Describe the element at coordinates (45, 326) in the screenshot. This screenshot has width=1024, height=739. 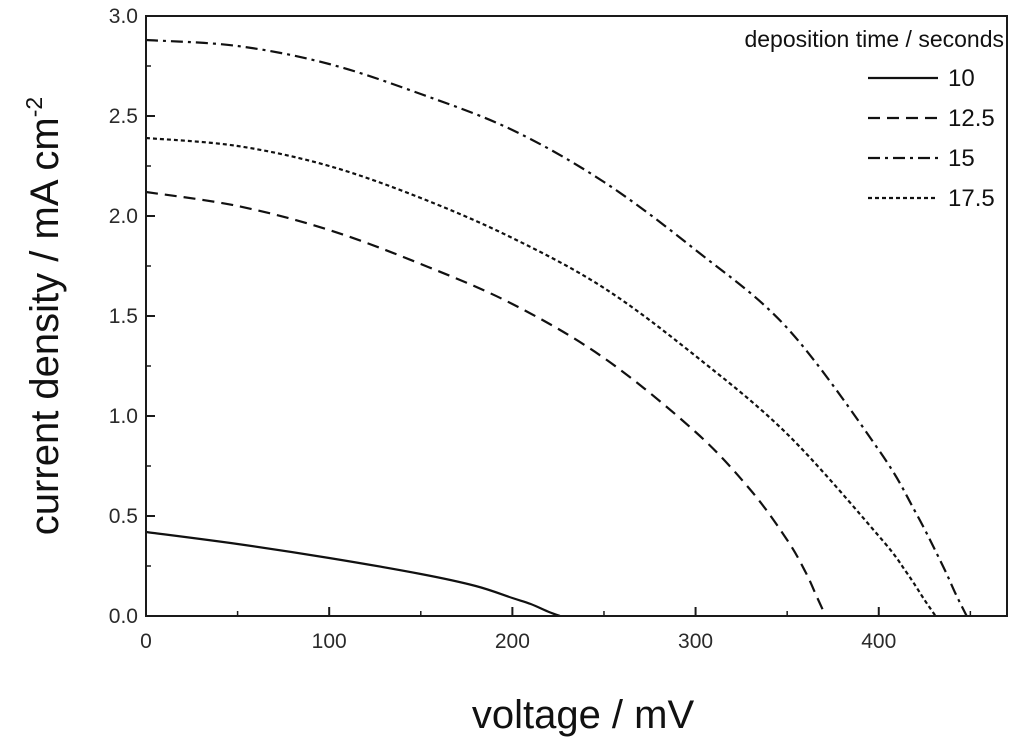
I see `y-axis-title-main: current density / mA cm` at that location.